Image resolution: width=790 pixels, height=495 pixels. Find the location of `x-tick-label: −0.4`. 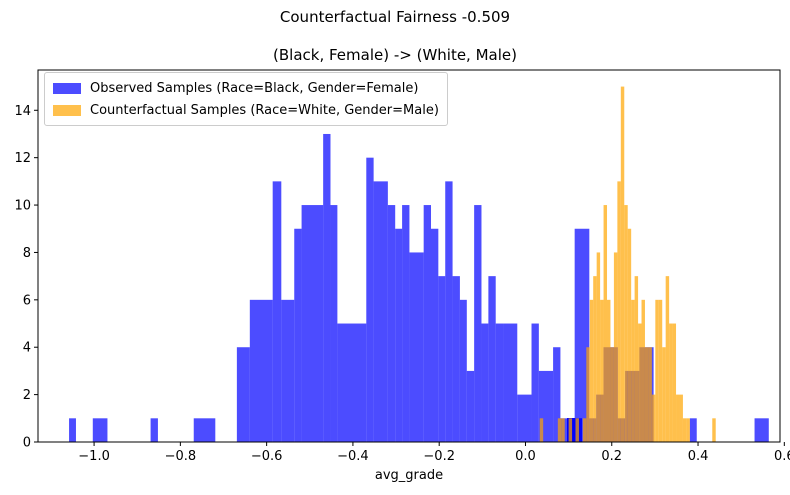

x-tick-label: −0.4 is located at coordinates (353, 456).